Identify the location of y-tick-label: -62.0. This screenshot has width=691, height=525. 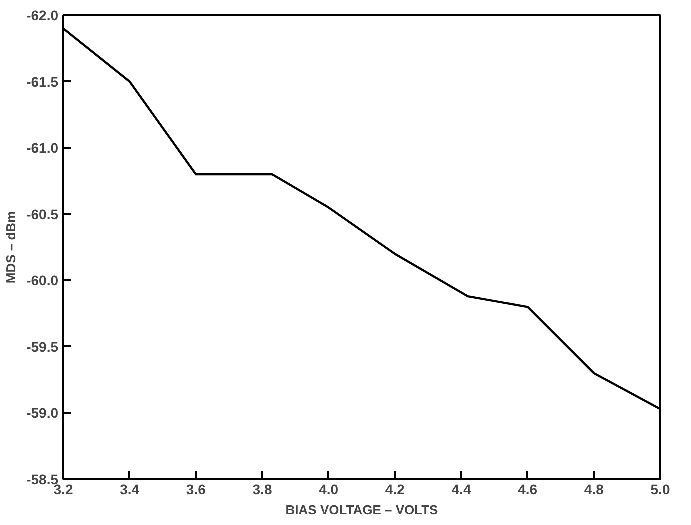
(42, 16).